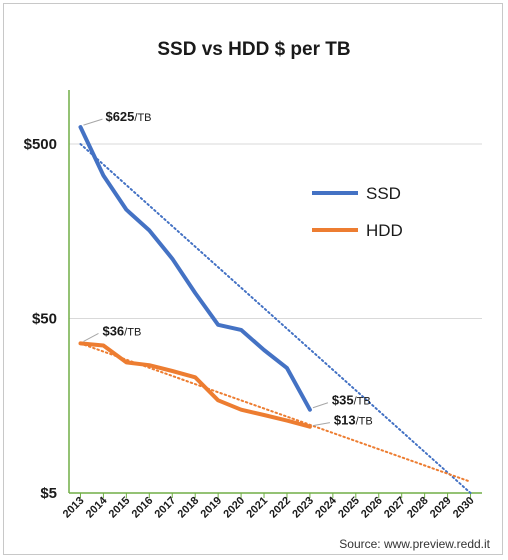  I want to click on annotation-label: $13/TB, so click(353, 420).